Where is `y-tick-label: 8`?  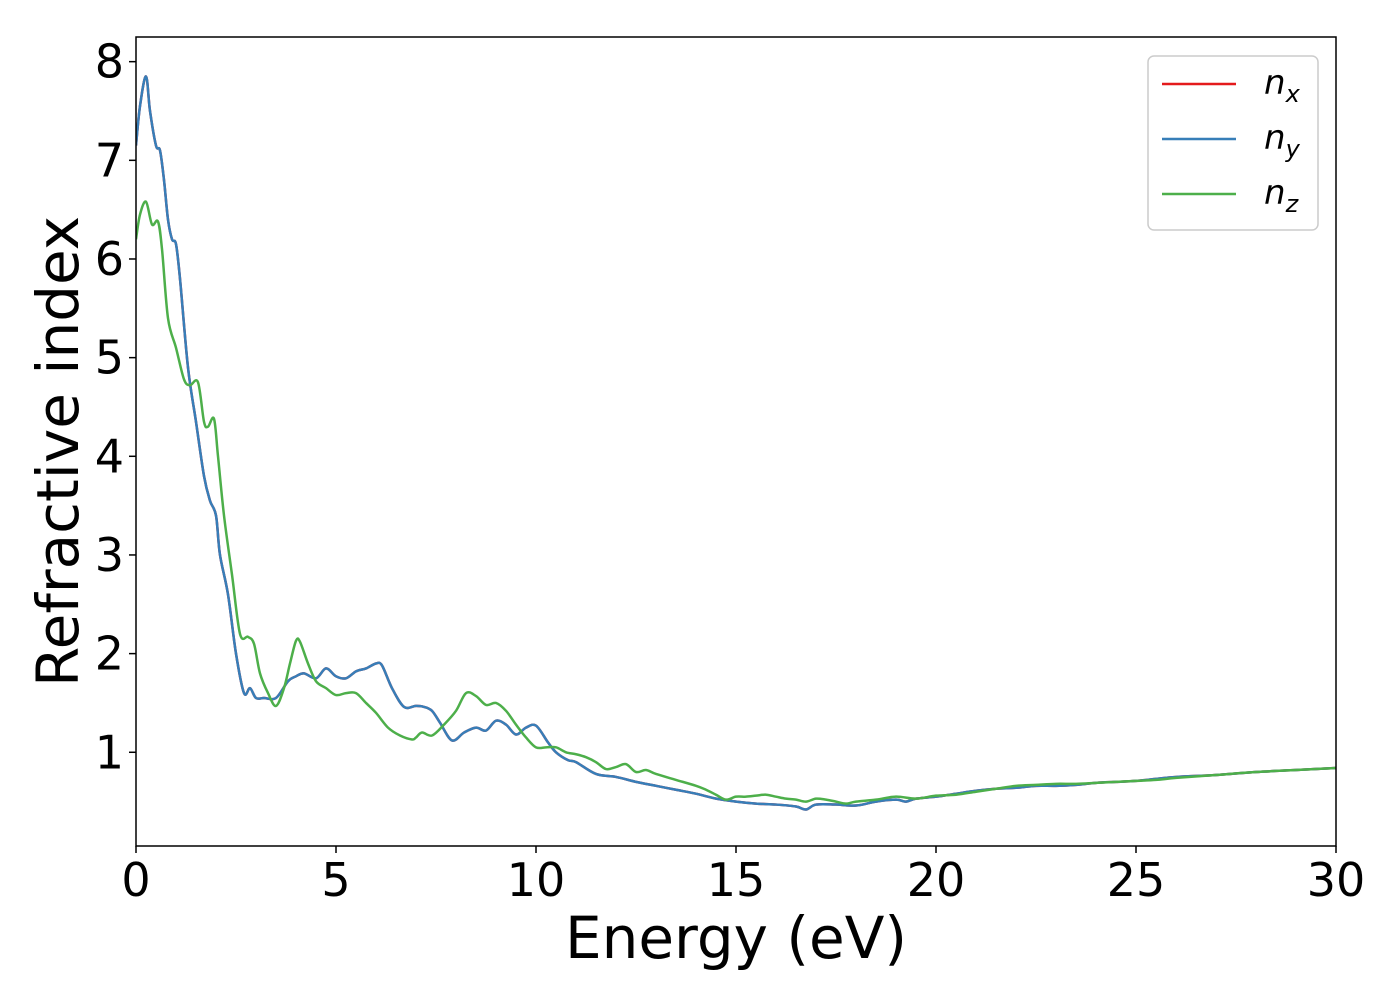
y-tick-label: 8 is located at coordinates (109, 62).